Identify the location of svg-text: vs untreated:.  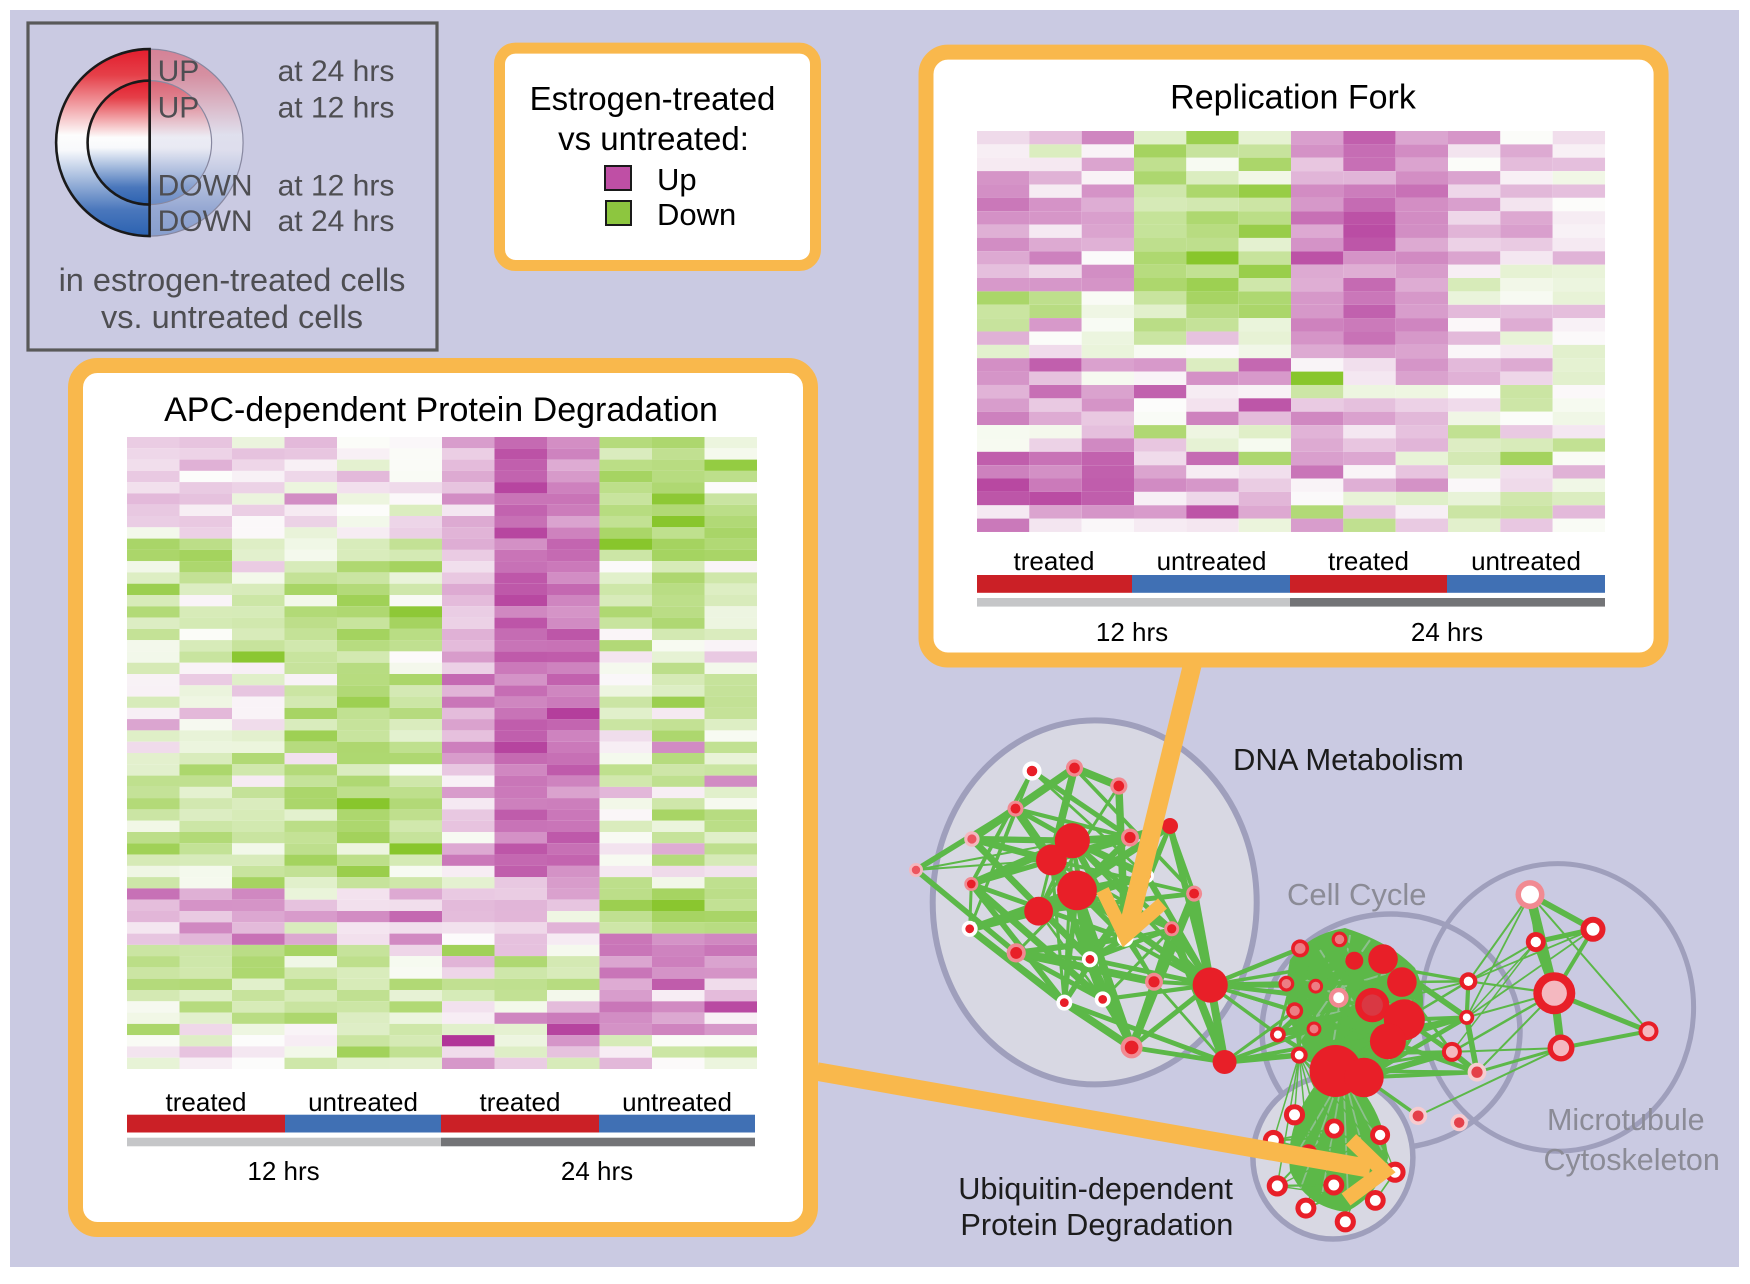
(653, 138).